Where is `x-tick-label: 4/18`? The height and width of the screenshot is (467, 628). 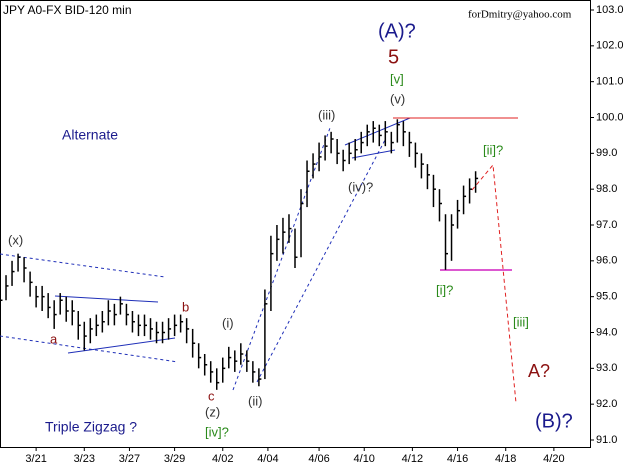
x-tick-label: 4/18 is located at coordinates (505, 459).